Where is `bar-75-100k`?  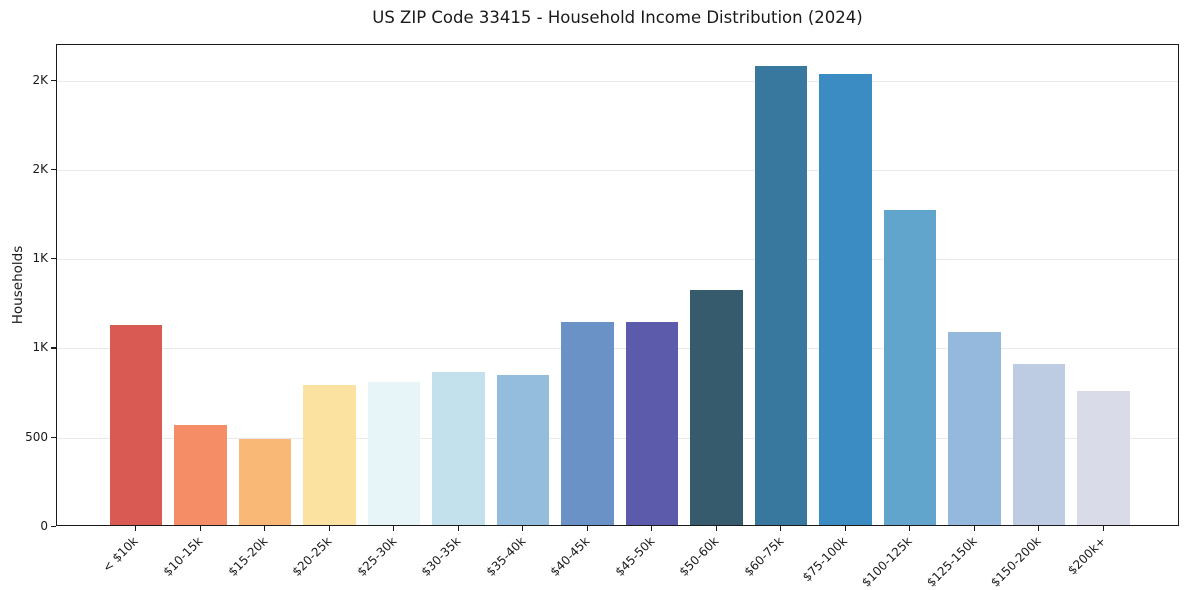 bar-75-100k is located at coordinates (845, 299).